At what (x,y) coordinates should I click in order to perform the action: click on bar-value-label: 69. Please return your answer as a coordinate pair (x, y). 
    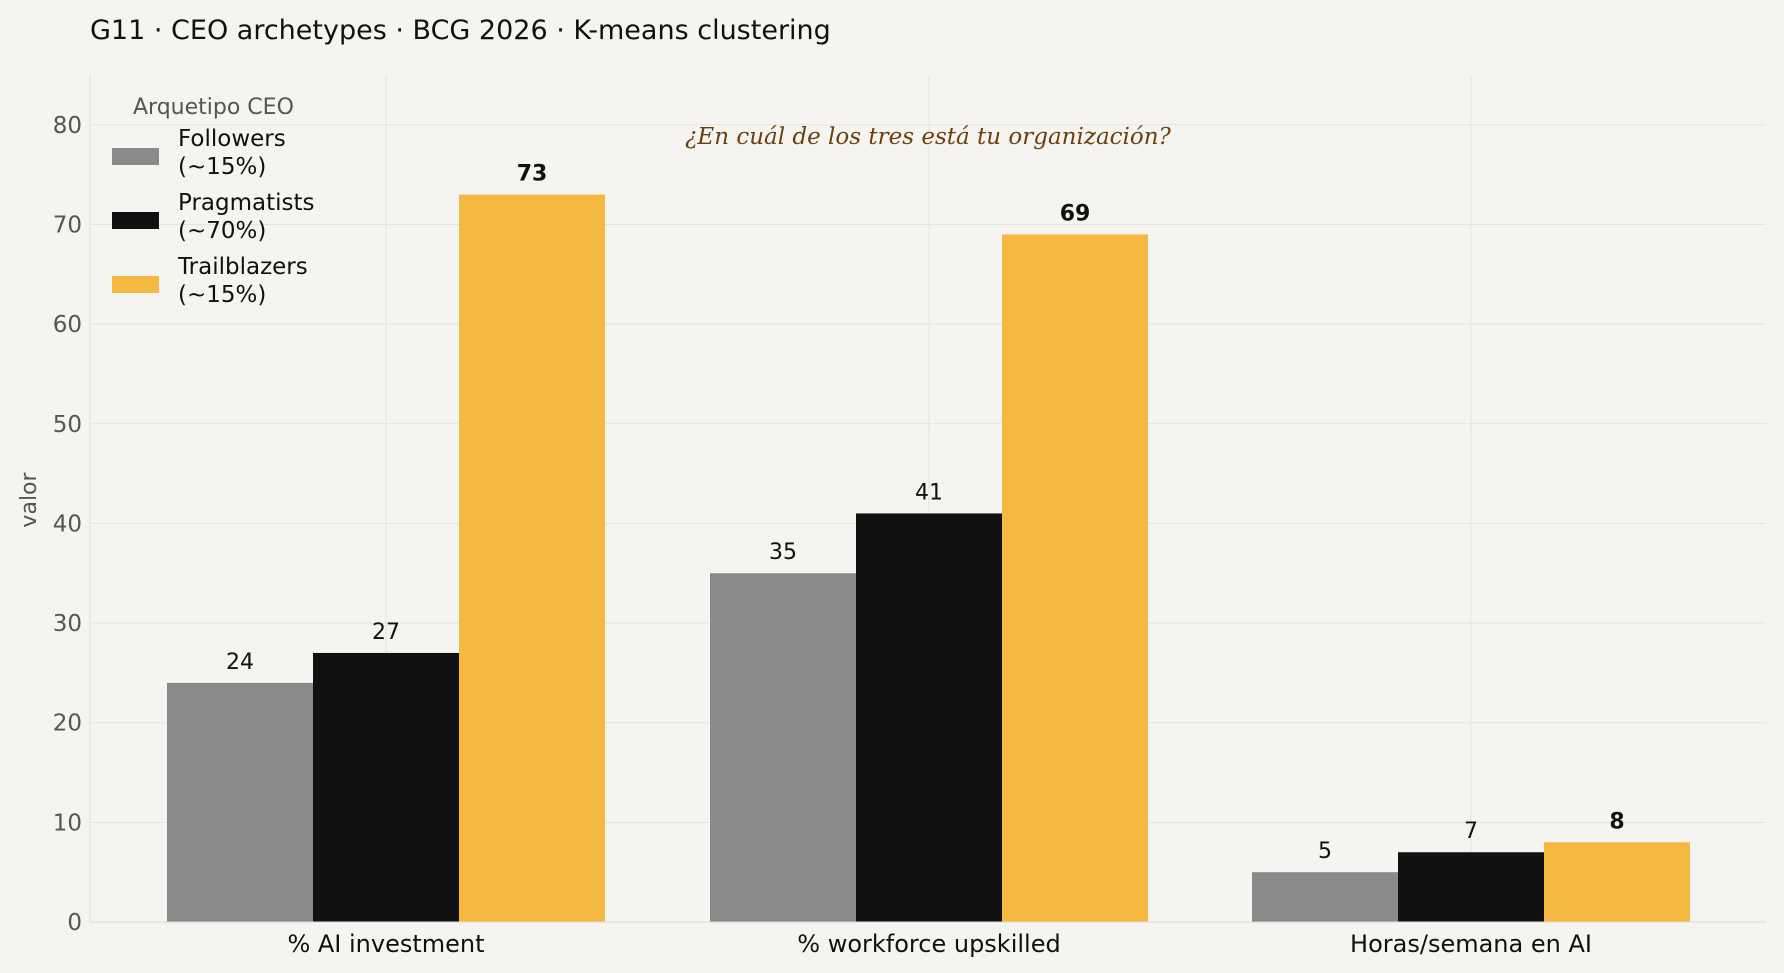
    Looking at the image, I should click on (1075, 213).